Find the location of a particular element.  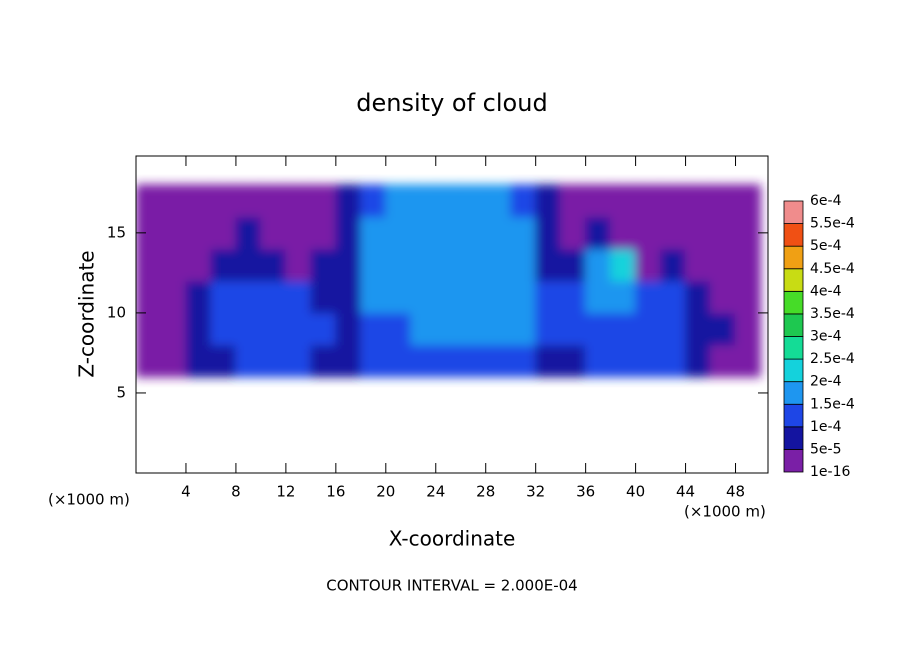

x-tick-label: 8 is located at coordinates (236, 492).